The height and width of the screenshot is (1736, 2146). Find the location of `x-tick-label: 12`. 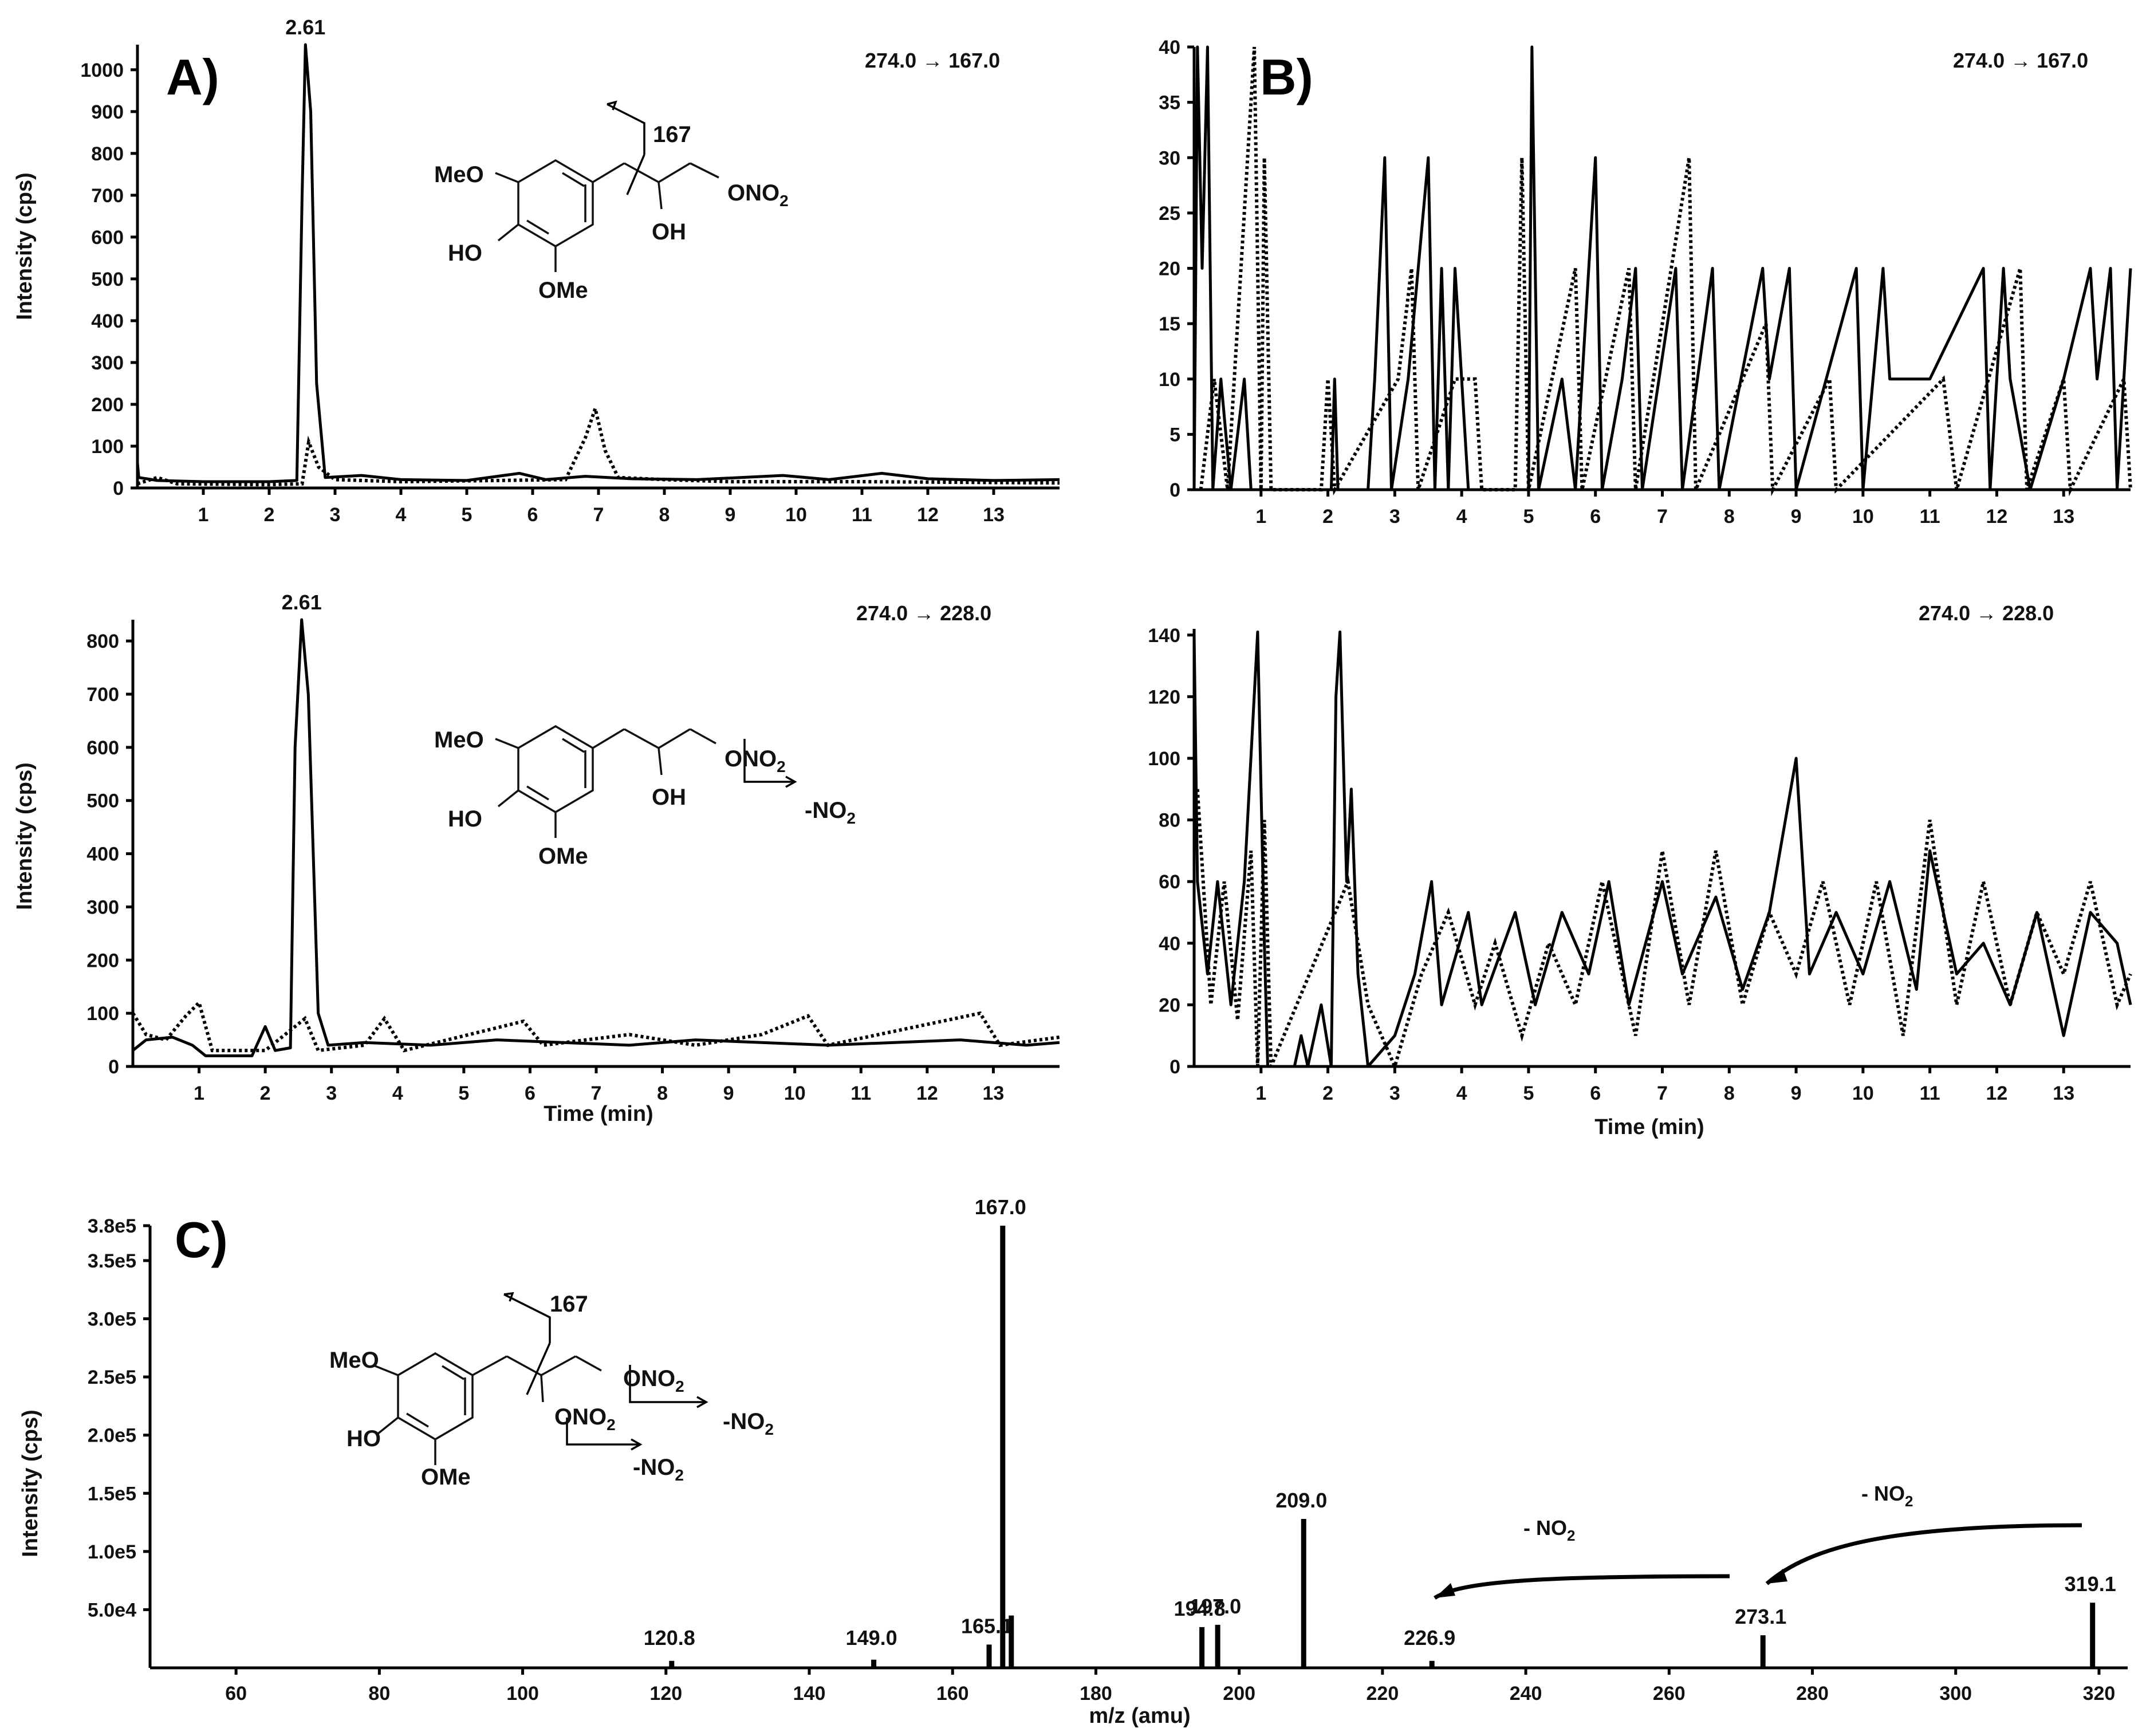

x-tick-label: 12 is located at coordinates (1997, 1093).